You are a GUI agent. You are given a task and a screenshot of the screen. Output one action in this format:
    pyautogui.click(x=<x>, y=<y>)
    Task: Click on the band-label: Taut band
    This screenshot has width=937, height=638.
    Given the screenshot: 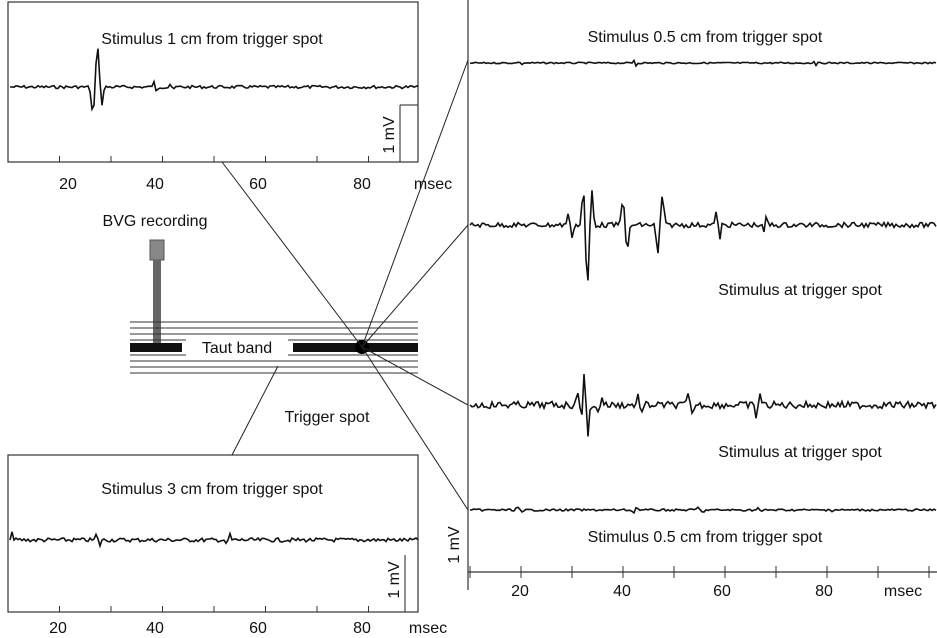 What is the action you would take?
    pyautogui.click(x=237, y=348)
    